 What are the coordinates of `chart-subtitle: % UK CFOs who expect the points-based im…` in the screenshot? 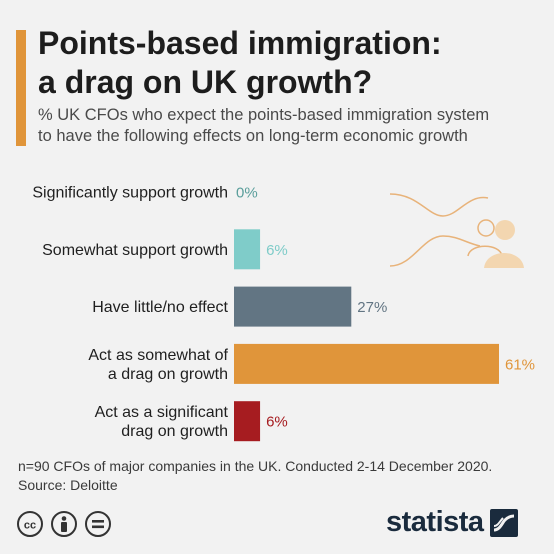 It's located at (288, 126).